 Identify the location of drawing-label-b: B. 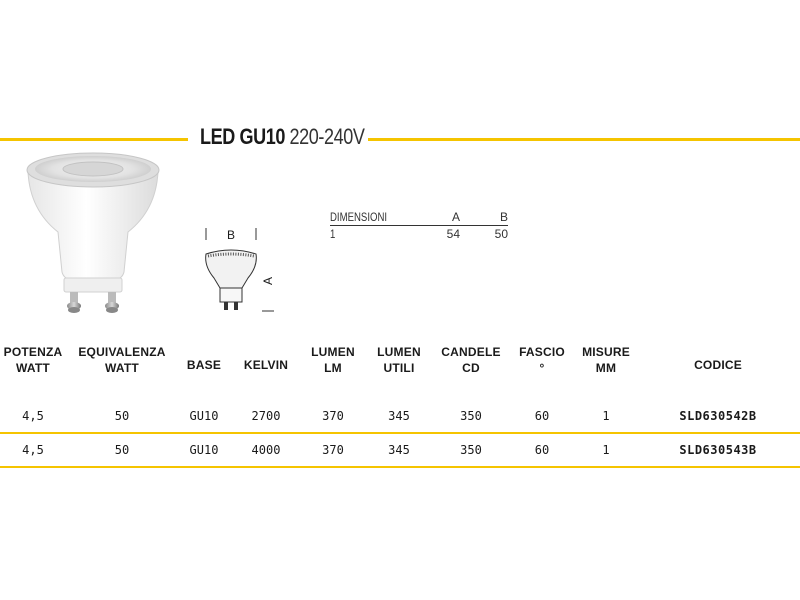
(231, 235).